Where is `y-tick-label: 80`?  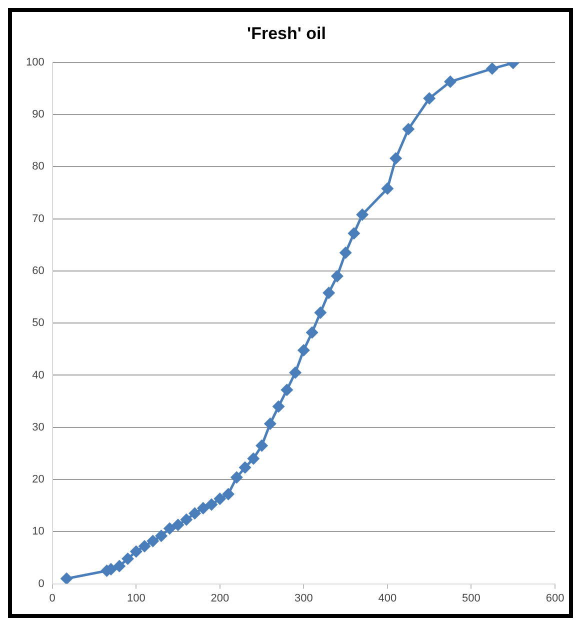 y-tick-label: 80 is located at coordinates (38, 166).